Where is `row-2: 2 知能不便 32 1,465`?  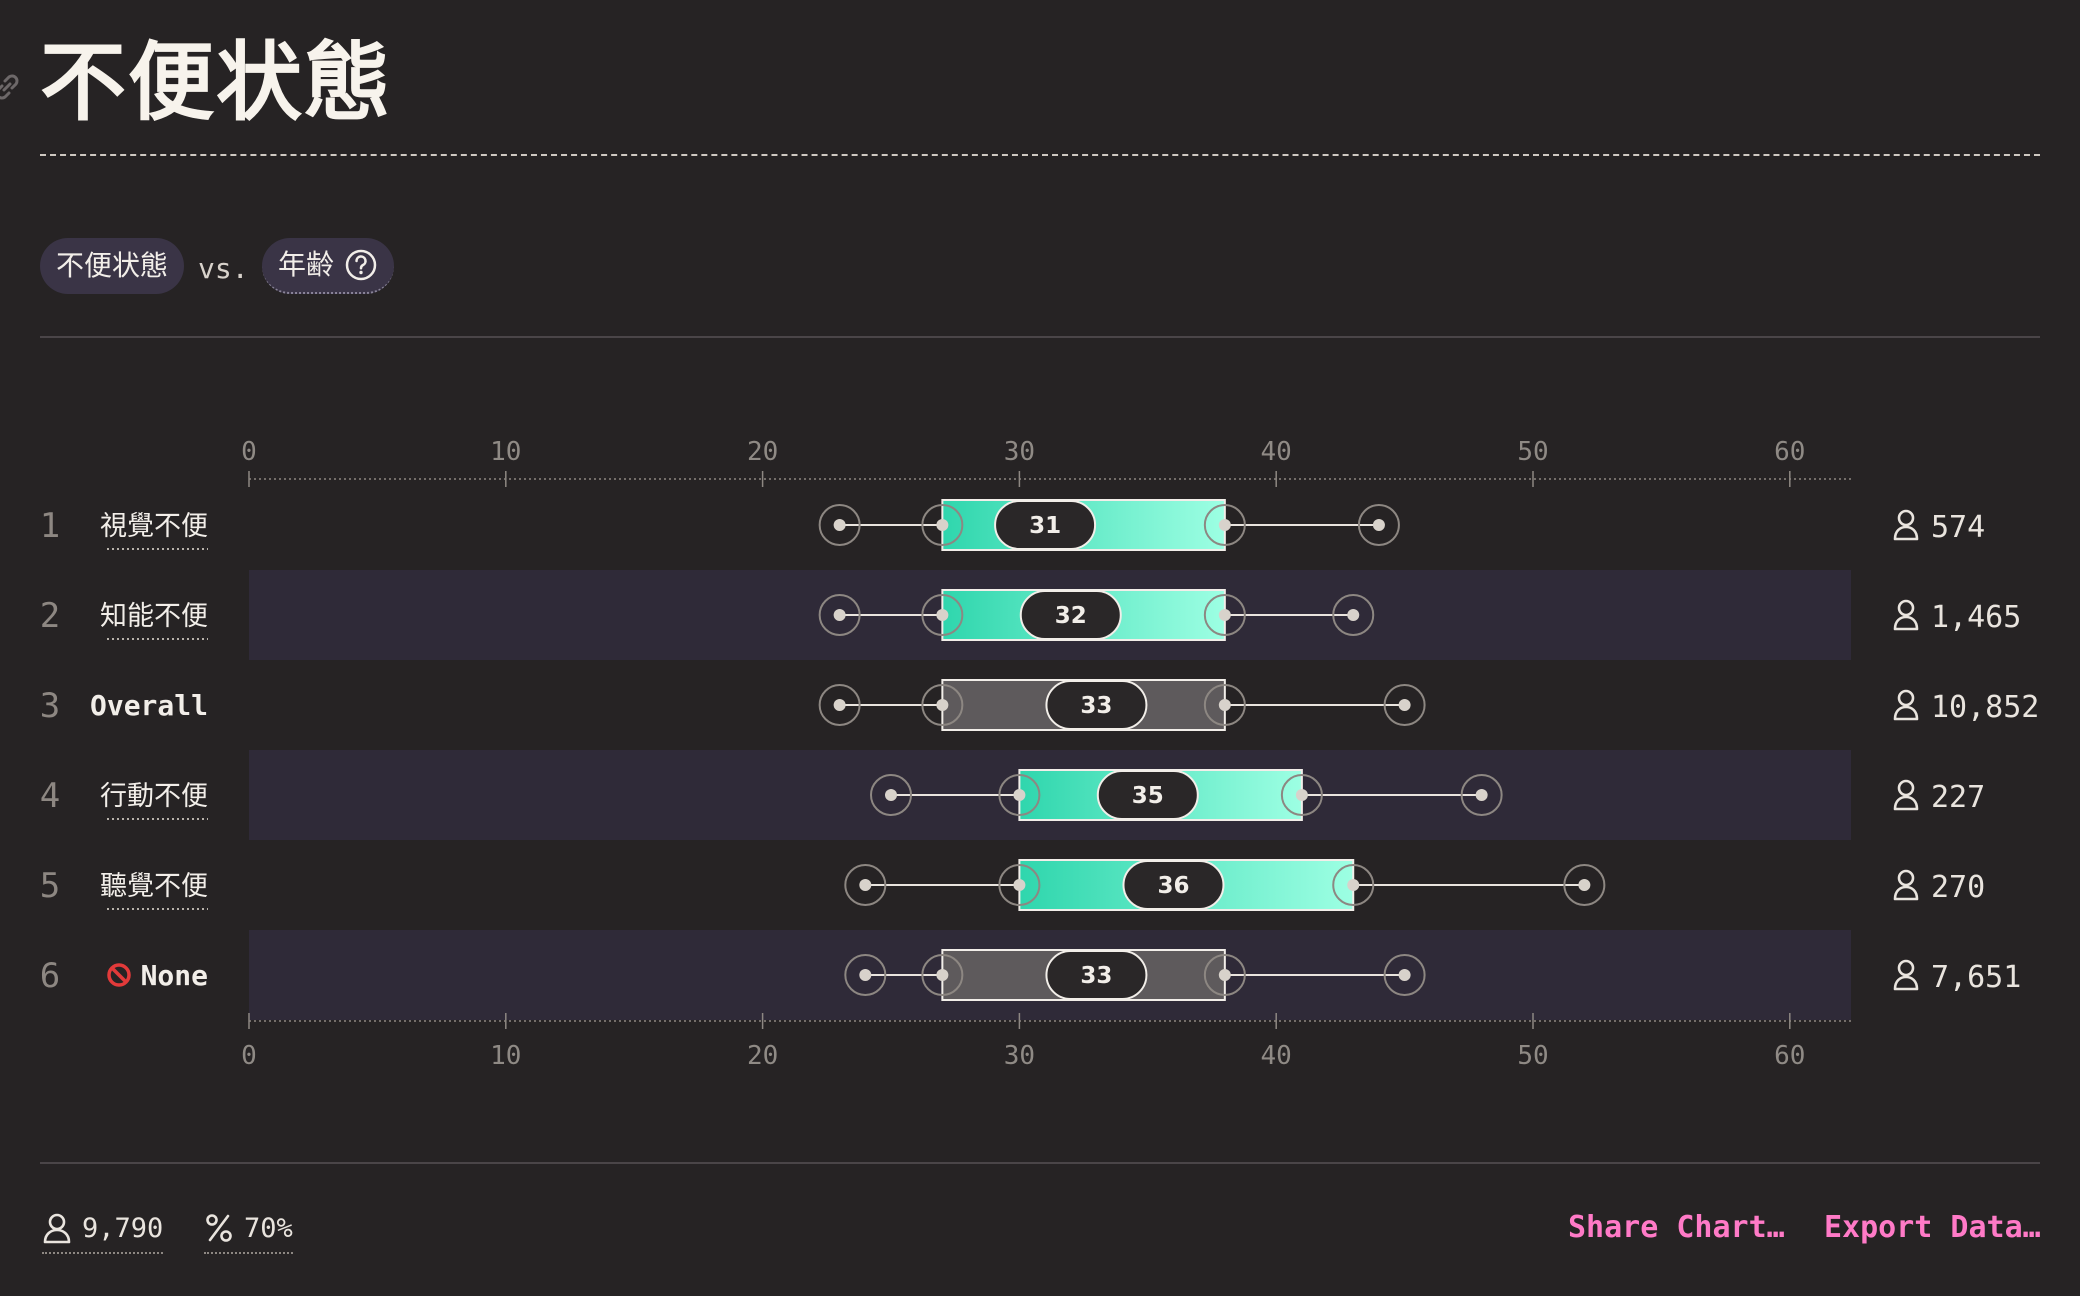
row-2: 2 知能不便 32 1,465 is located at coordinates (1030, 615).